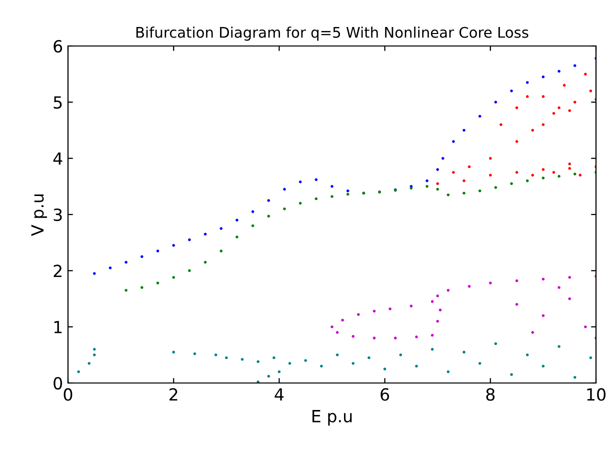  Describe the element at coordinates (332, 418) in the screenshot. I see `x-axis-title: E p.u` at that location.